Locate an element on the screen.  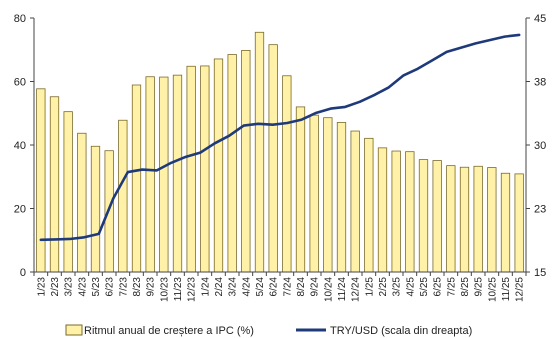
x-tick-label: 1/25 is located at coordinates (369, 287).